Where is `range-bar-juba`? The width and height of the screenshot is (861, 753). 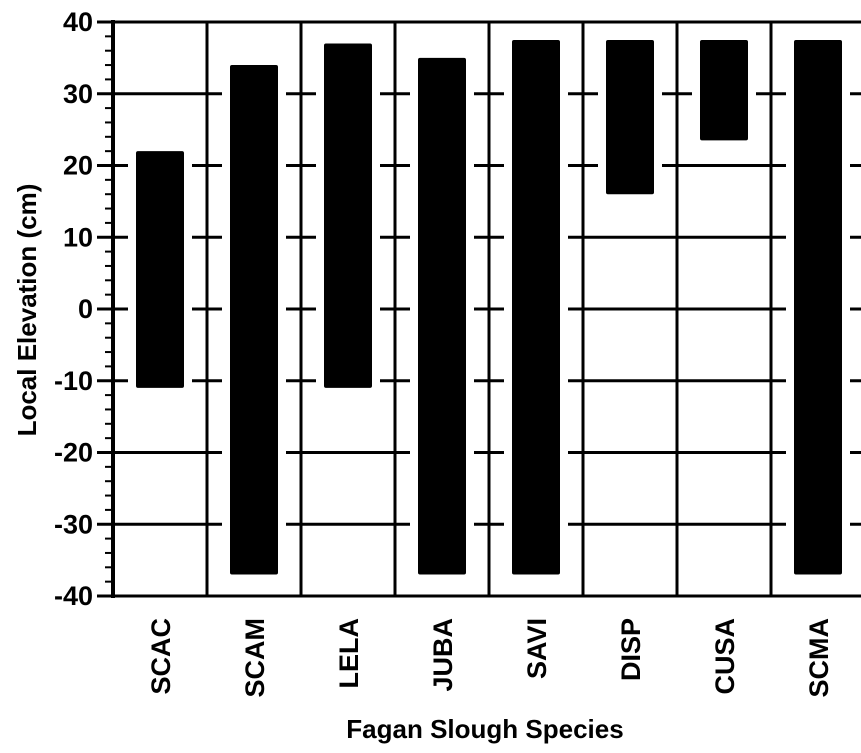 range-bar-juba is located at coordinates (442, 316).